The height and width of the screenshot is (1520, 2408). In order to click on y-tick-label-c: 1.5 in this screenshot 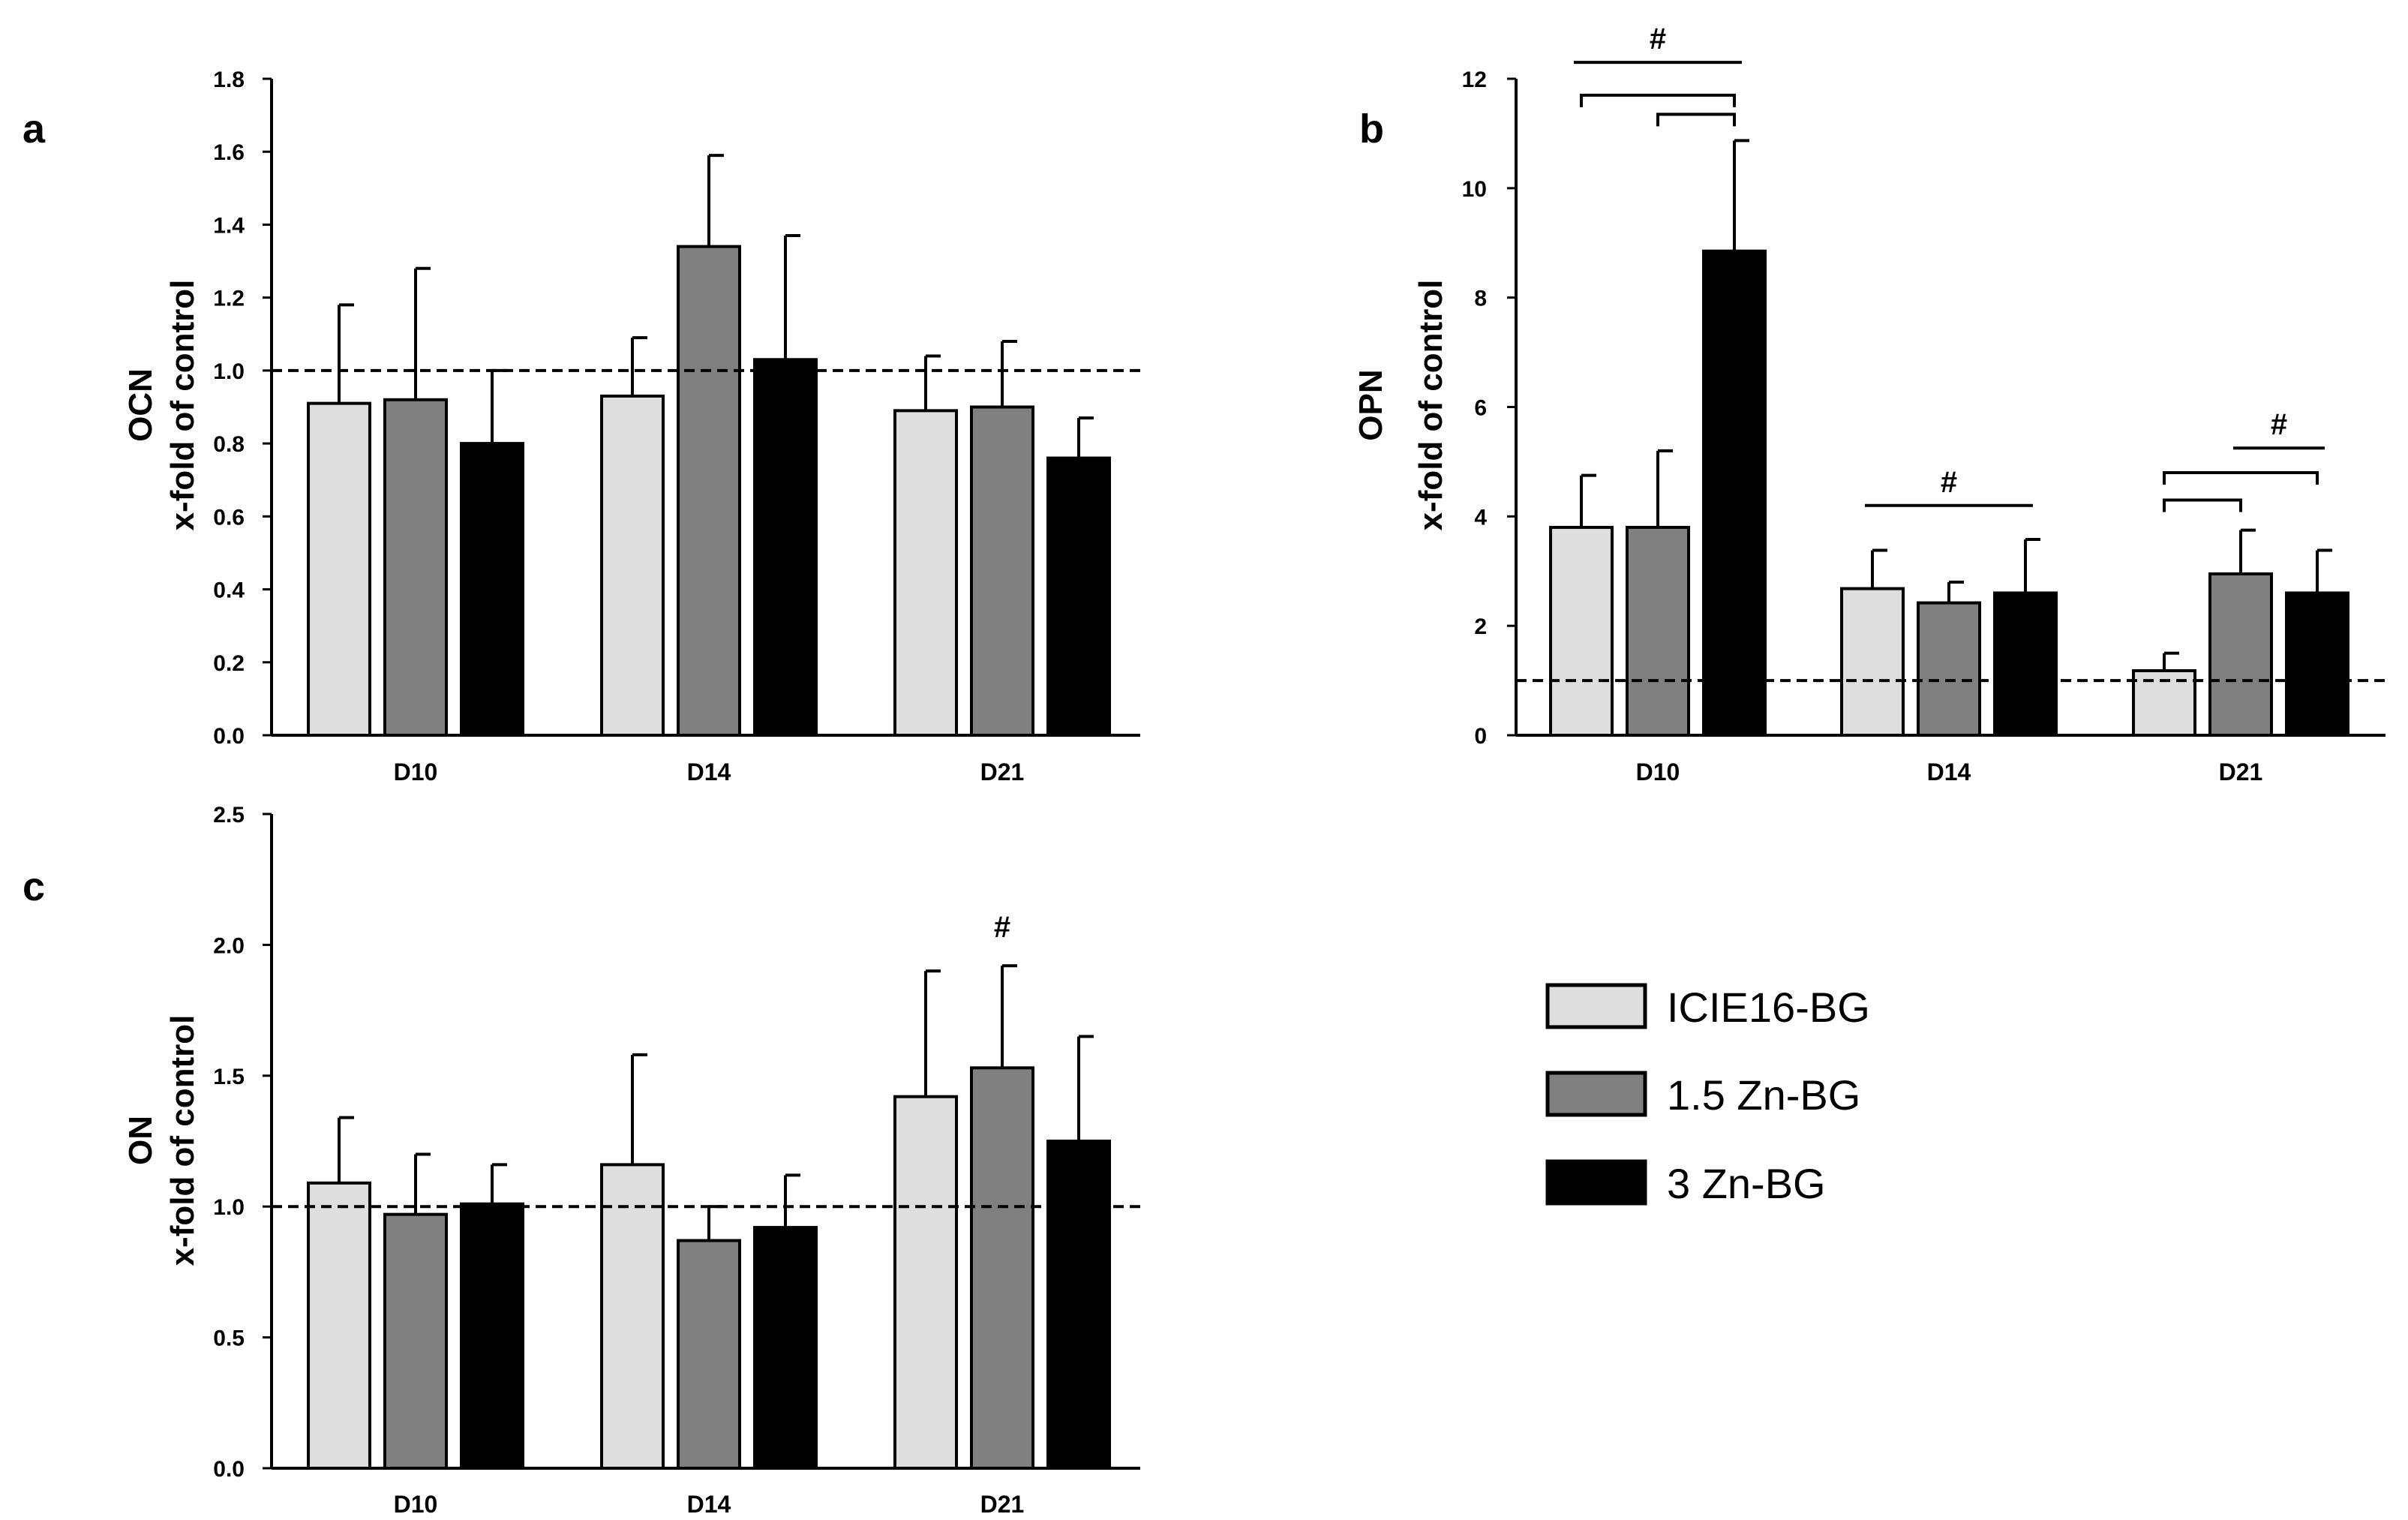, I will do `click(229, 1077)`.